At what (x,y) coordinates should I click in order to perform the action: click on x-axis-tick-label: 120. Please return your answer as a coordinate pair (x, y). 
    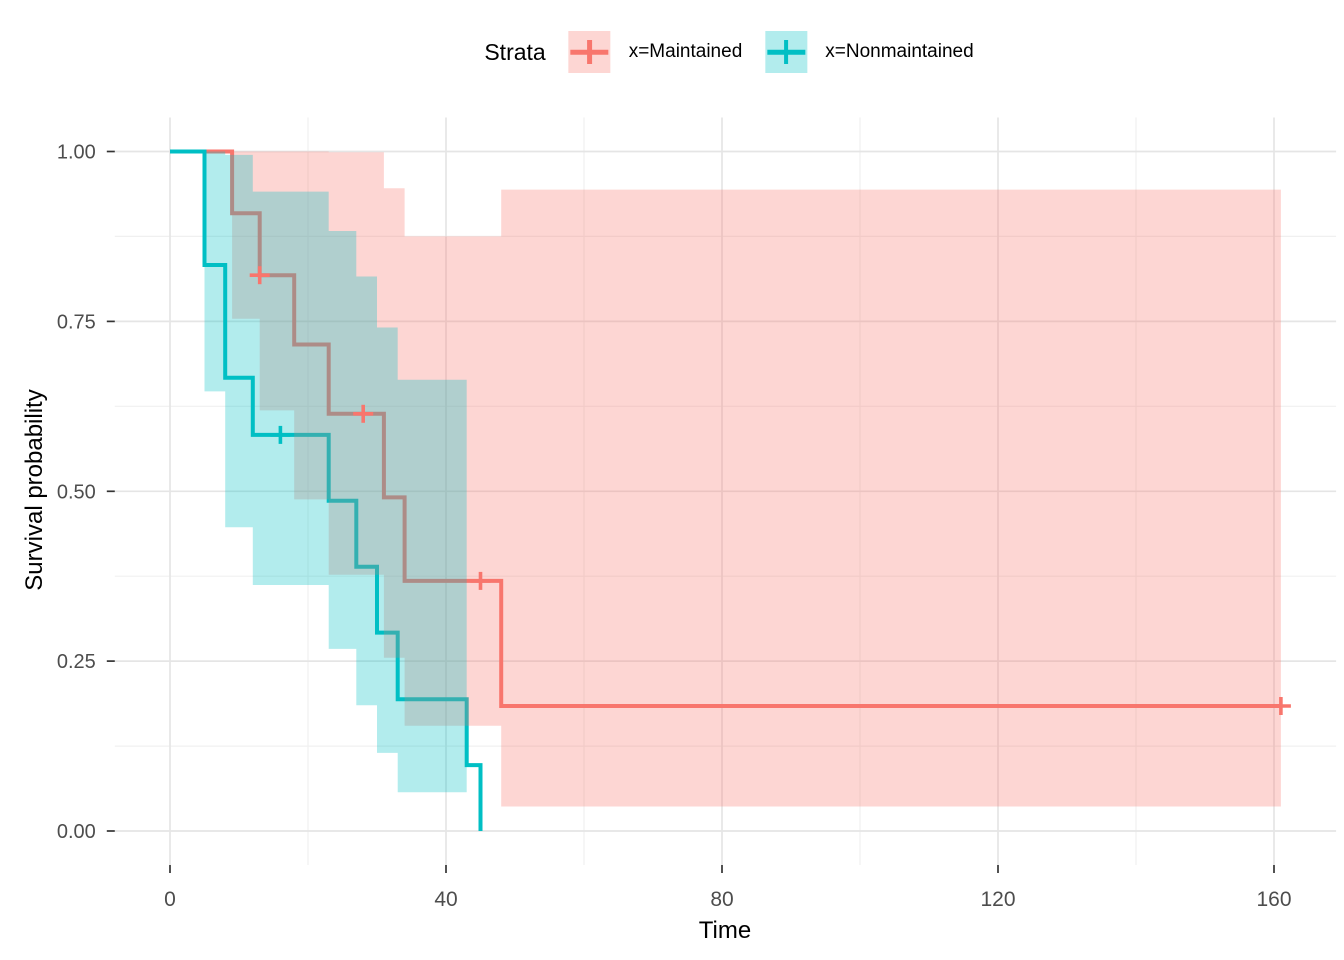
    Looking at the image, I should click on (997, 899).